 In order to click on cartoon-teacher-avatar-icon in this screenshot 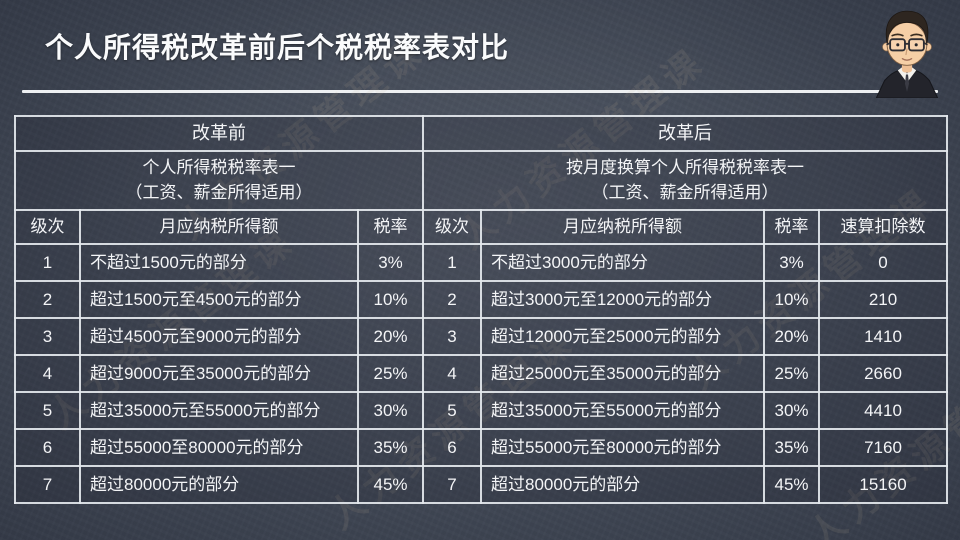, I will do `click(907, 54)`.